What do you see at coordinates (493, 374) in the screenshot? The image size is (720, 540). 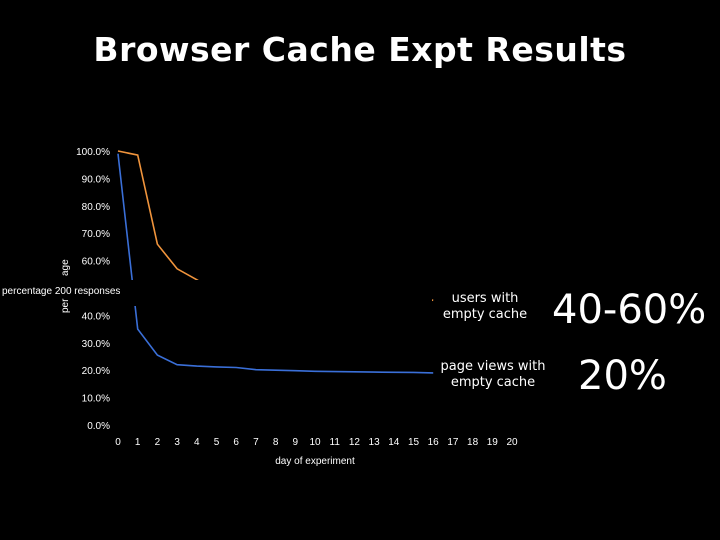 I see `page-views-empty-cache-label: page views with empty cache` at bounding box center [493, 374].